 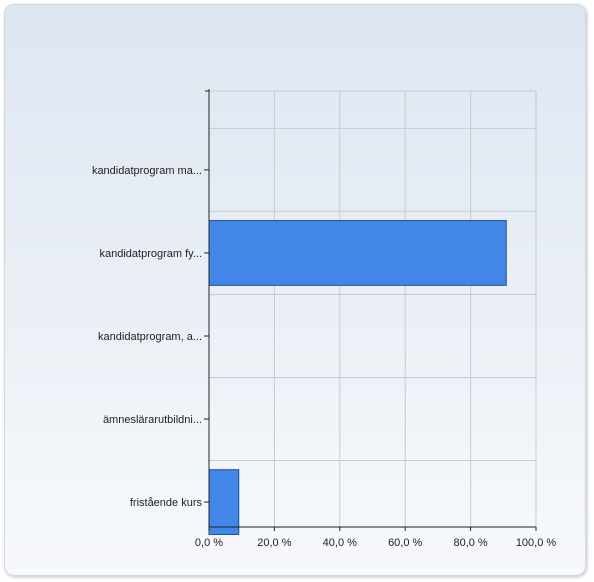 What do you see at coordinates (470, 543) in the screenshot?
I see `x-tick-label: 80,0 %` at bounding box center [470, 543].